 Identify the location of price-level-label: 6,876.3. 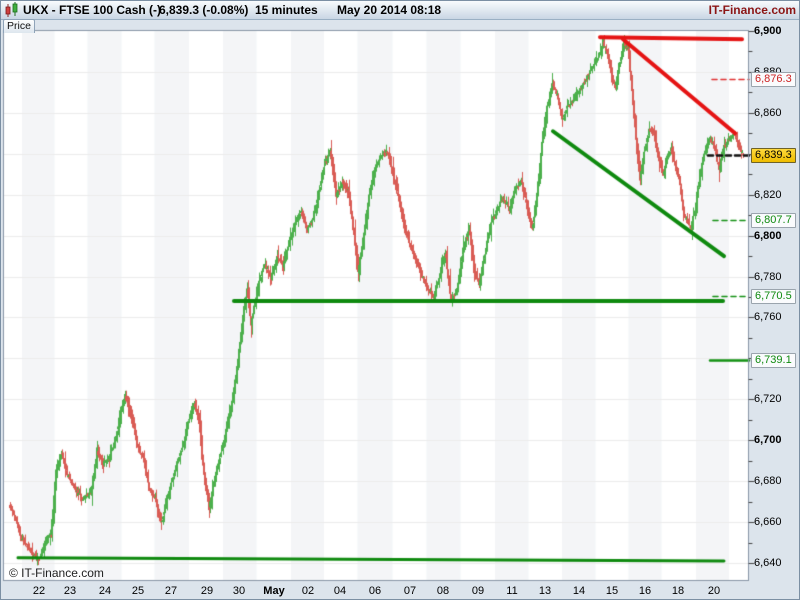
(773, 80).